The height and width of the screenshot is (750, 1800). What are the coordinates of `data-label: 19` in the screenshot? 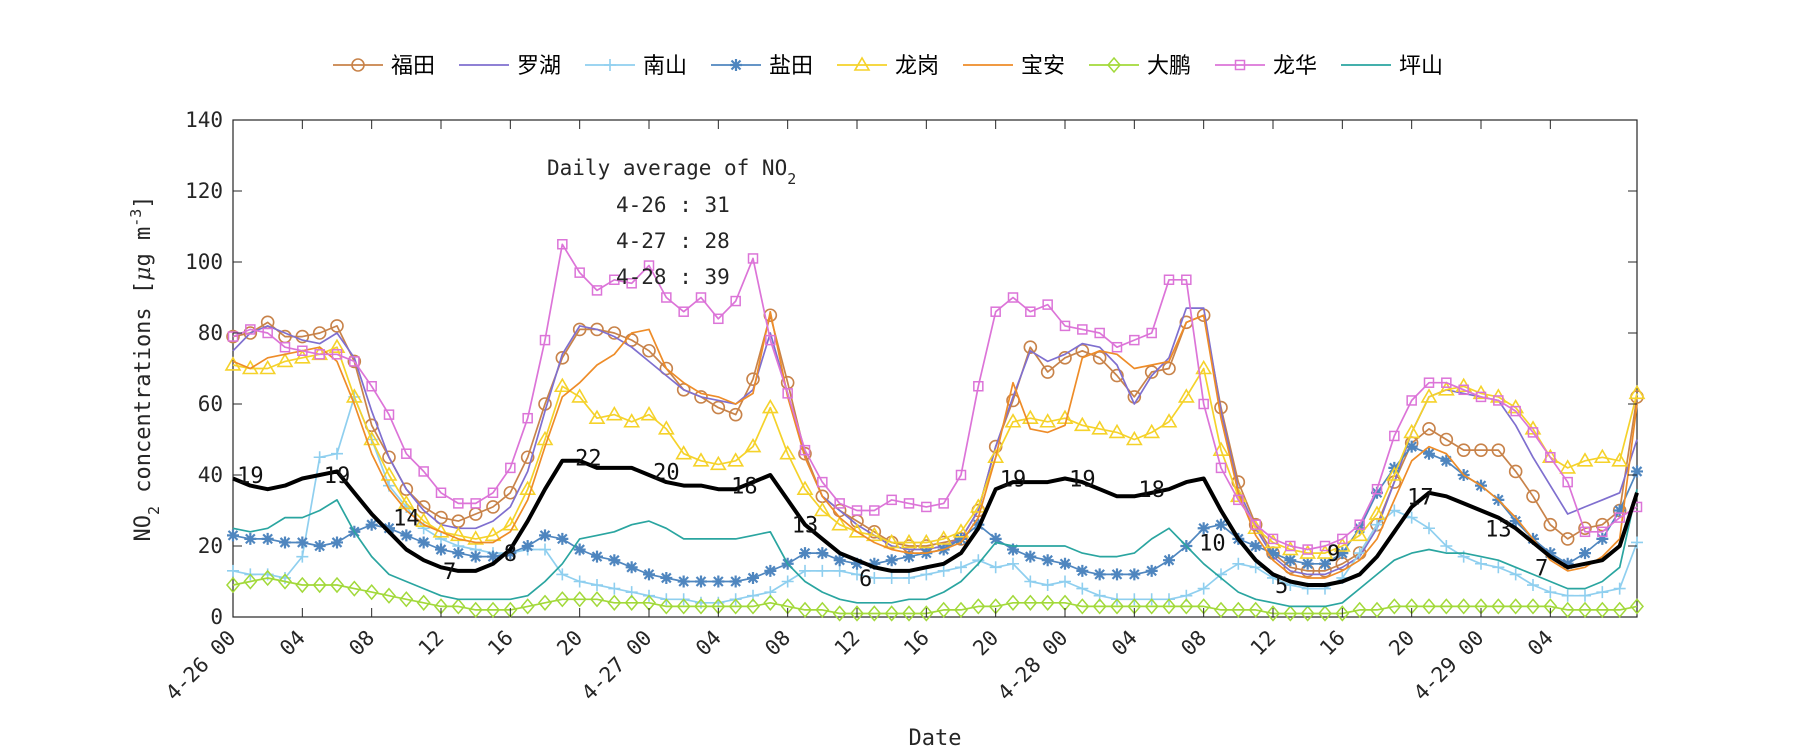 It's located at (337, 476).